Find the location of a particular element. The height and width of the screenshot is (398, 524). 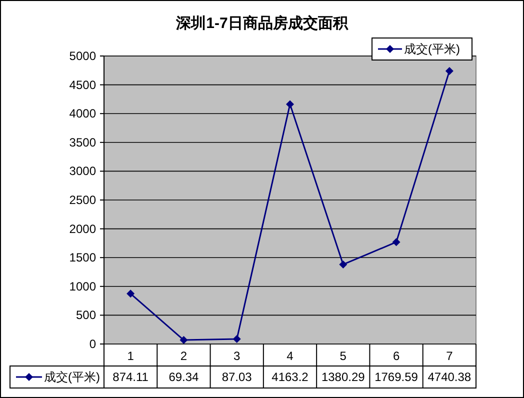

data-label: 69.34 is located at coordinates (184, 377).